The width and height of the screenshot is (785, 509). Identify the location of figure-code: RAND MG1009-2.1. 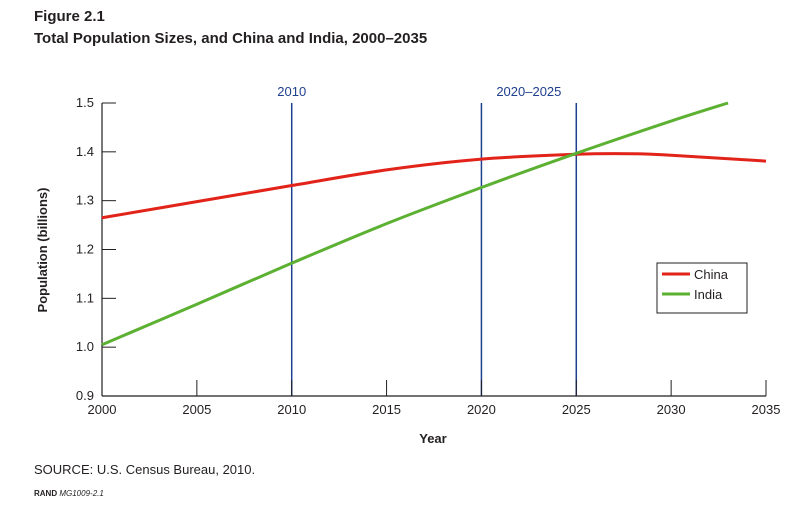
(69, 493).